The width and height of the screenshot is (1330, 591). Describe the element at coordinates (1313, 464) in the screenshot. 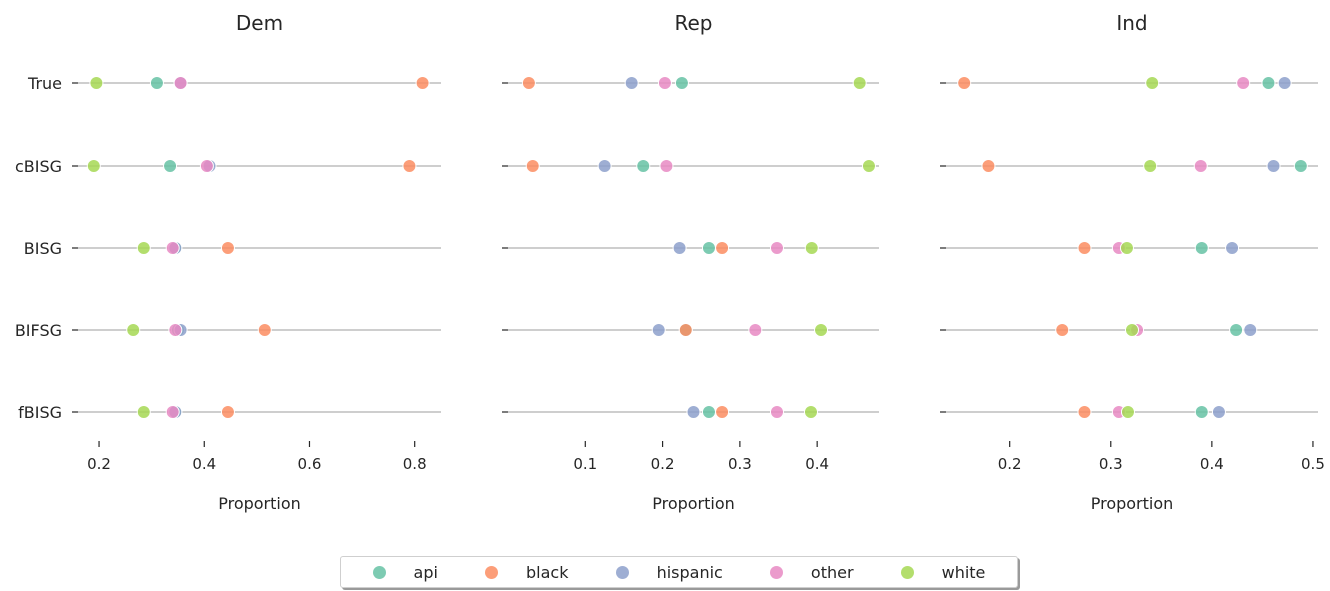

I see `x-tick-label: 0.5` at that location.